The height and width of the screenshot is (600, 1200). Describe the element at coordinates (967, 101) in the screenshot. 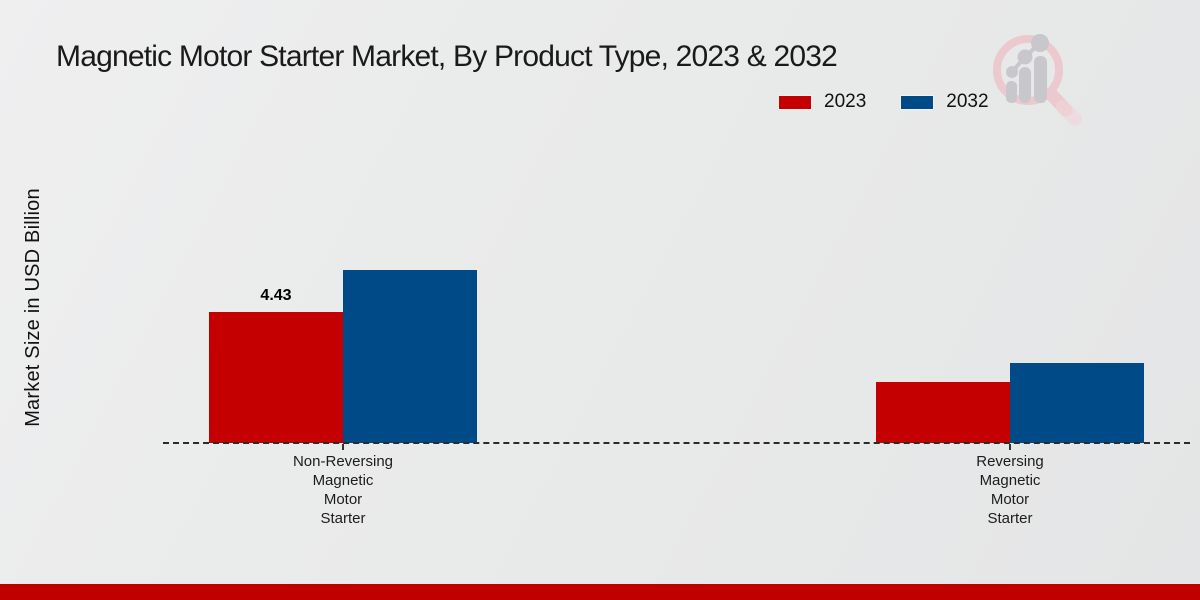

I see `legend-label-2032: 2032` at that location.